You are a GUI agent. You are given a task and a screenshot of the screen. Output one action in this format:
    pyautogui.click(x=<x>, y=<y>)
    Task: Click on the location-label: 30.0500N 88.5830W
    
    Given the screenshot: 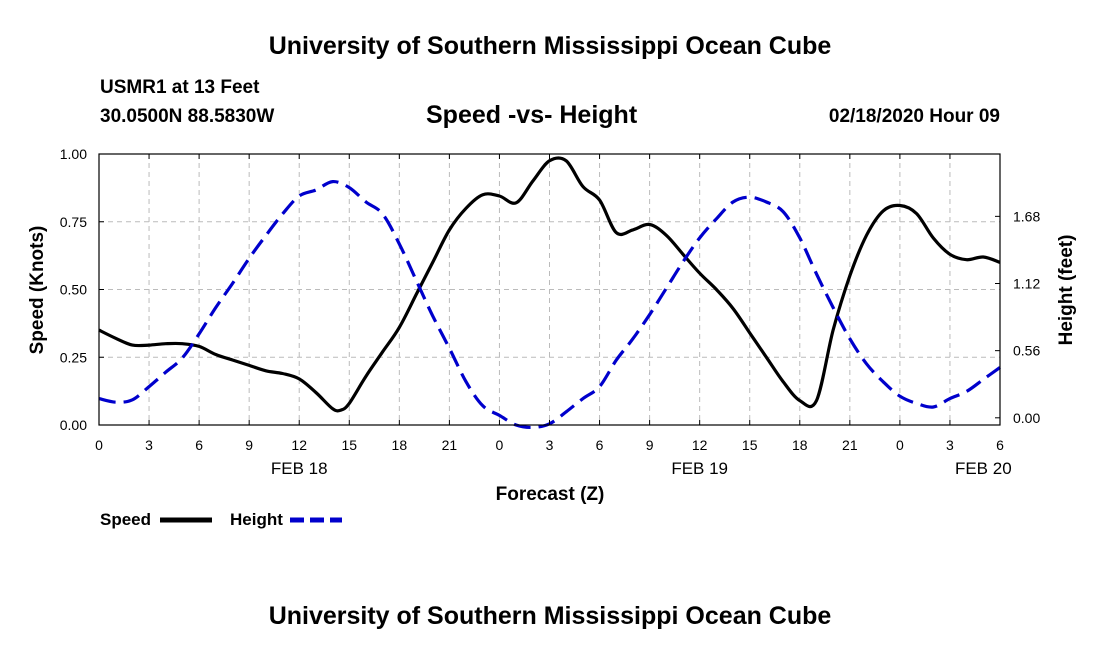 What is the action you would take?
    pyautogui.click(x=187, y=116)
    